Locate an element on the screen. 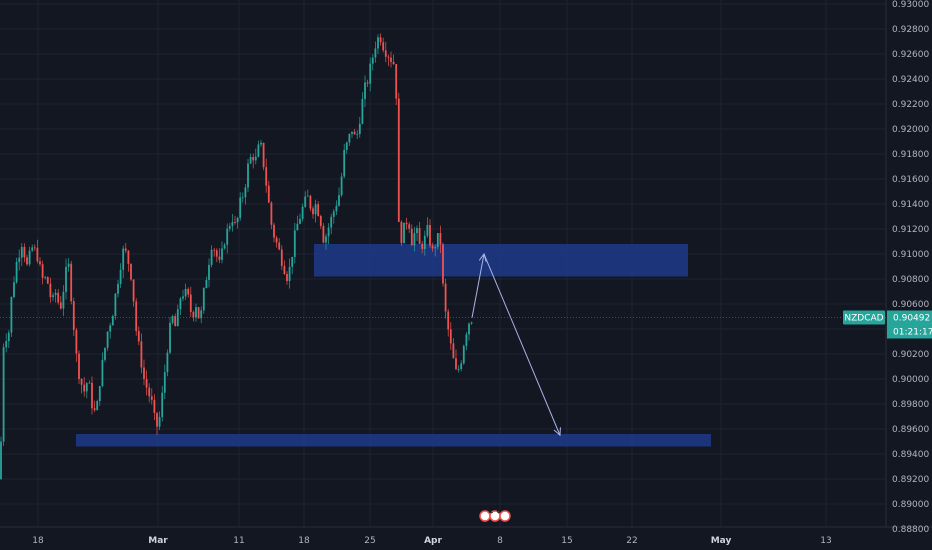  price-tick-label: 0.93000 is located at coordinates (910, 5).